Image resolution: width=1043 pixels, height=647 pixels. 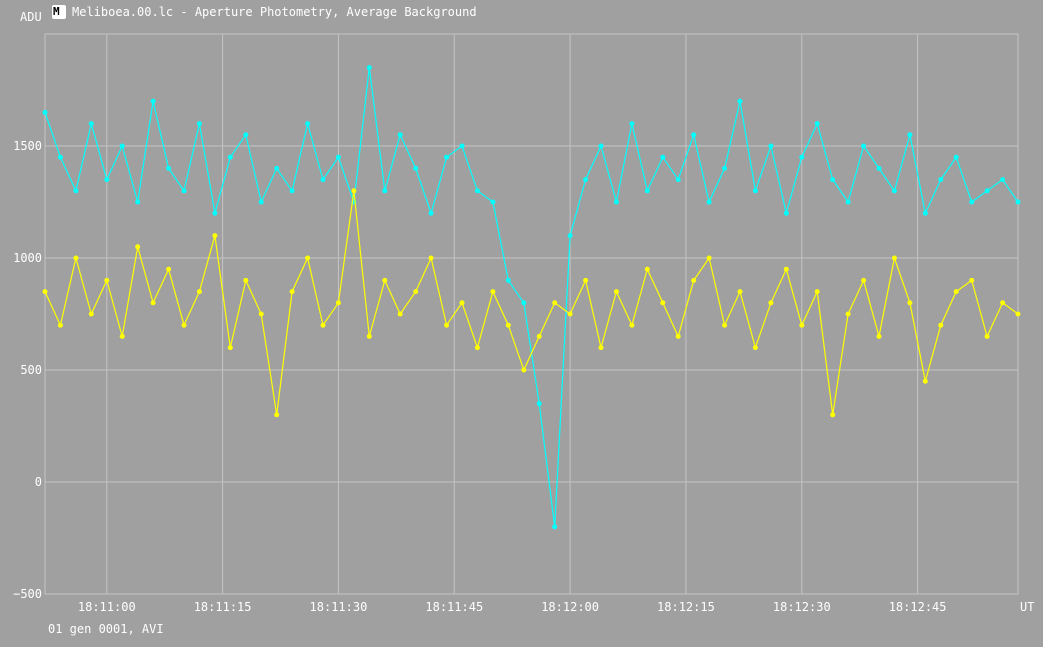 What do you see at coordinates (59, 12) in the screenshot?
I see `aperture-photometry-icon: M` at bounding box center [59, 12].